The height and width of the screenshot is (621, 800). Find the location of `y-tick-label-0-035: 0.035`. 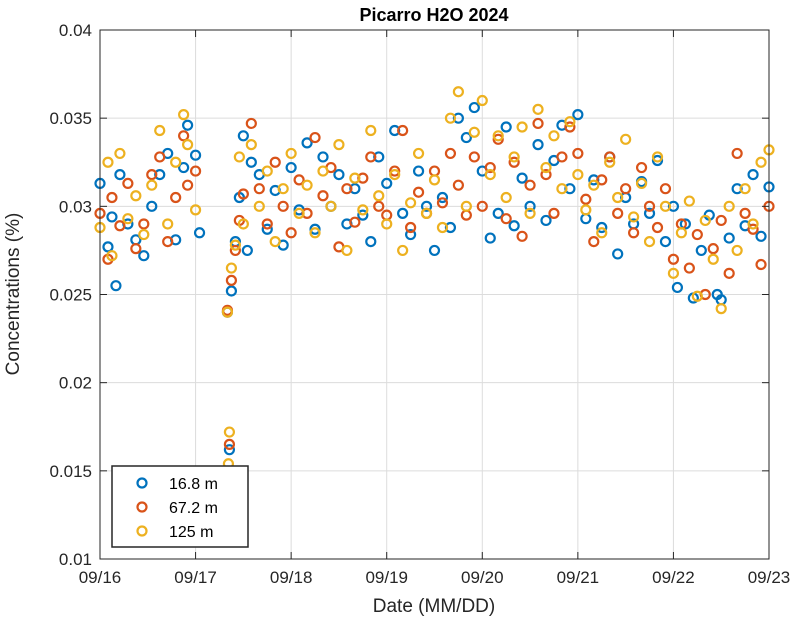

y-tick-label-0-035: 0.035 is located at coordinates (70, 118).